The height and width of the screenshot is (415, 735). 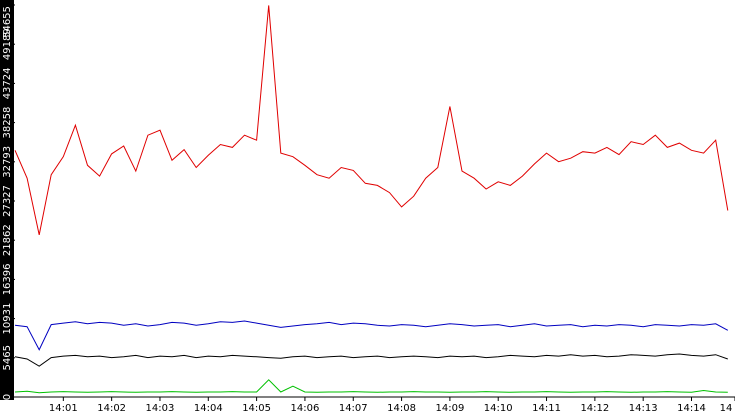 What do you see at coordinates (594, 408) in the screenshot?
I see `x-tick-label: 14:12` at bounding box center [594, 408].